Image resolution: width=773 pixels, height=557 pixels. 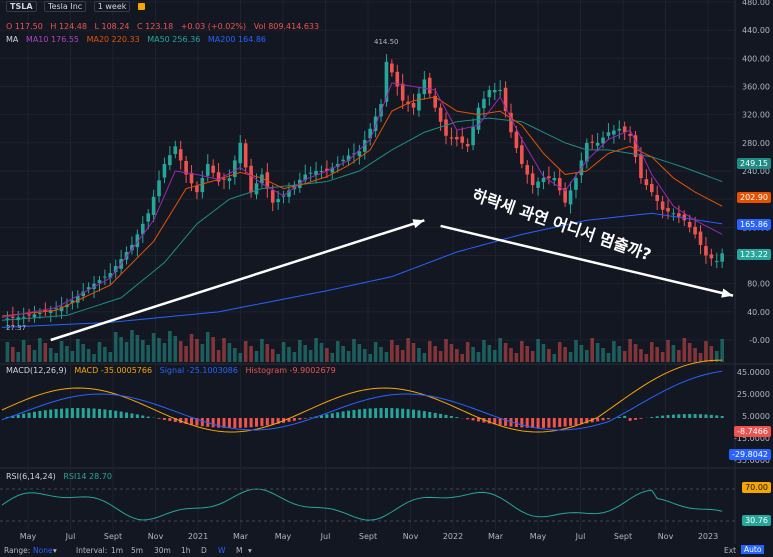 I want to click on interval-1h: 1h, so click(x=186, y=550).